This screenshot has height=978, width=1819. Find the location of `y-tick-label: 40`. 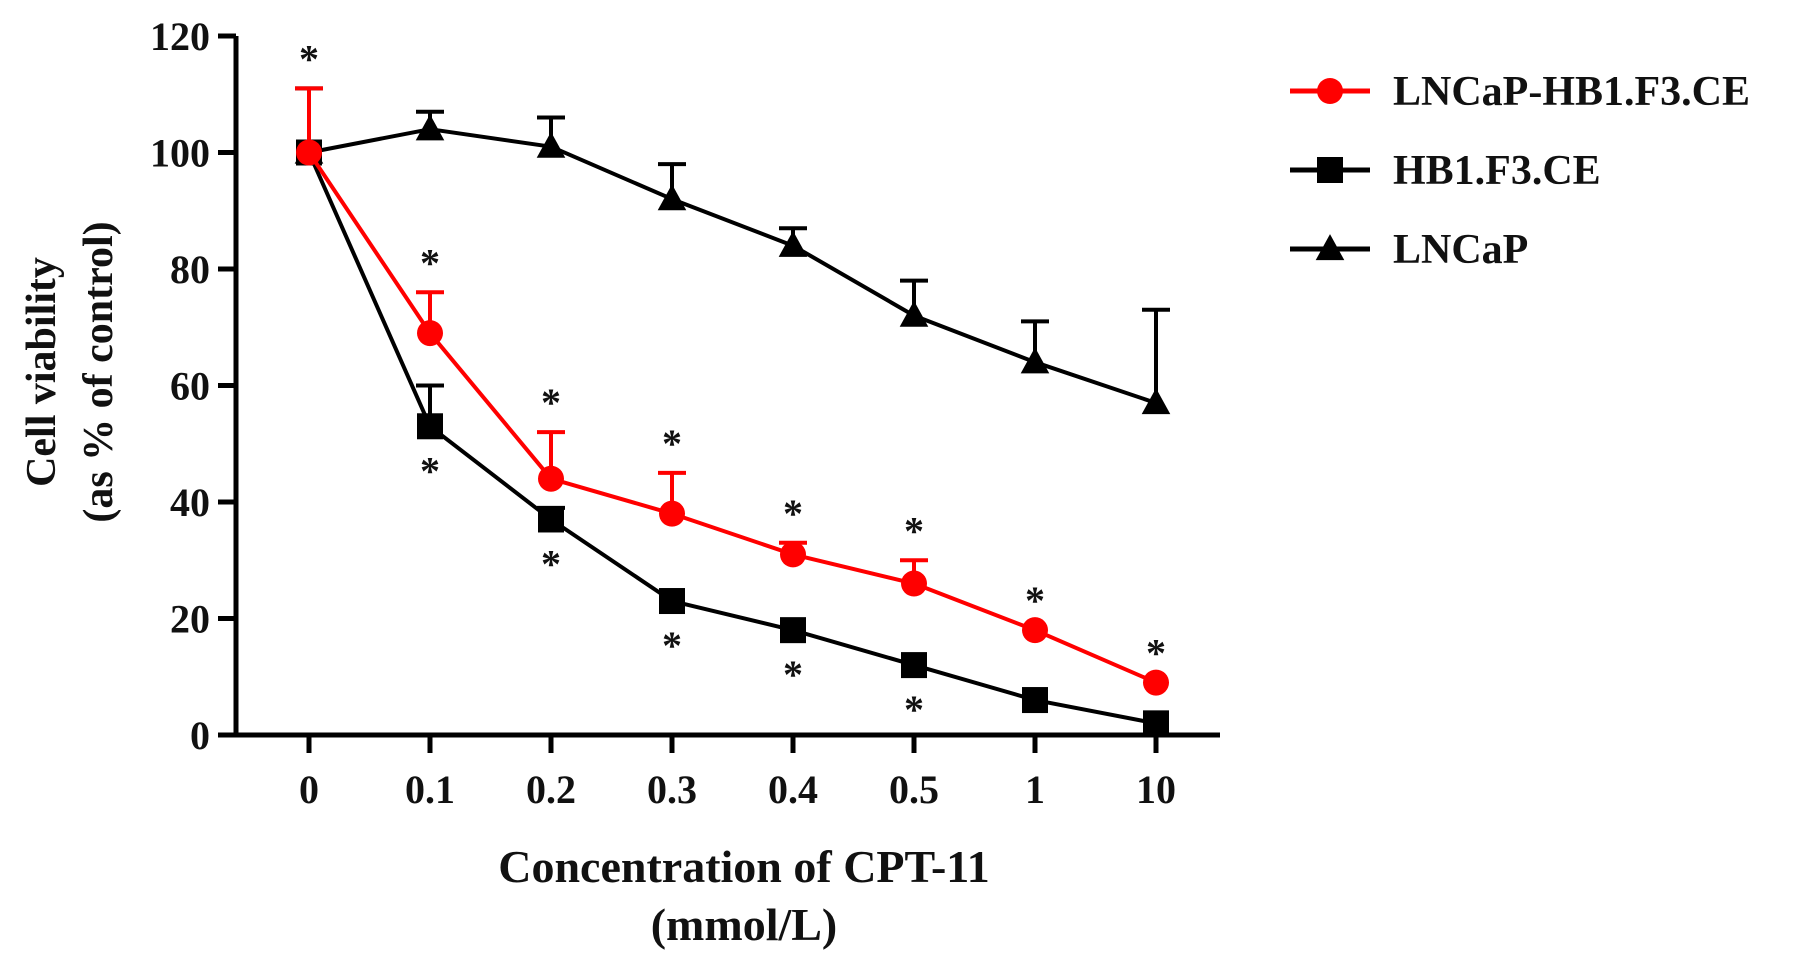

y-tick-label: 40 is located at coordinates (190, 502).